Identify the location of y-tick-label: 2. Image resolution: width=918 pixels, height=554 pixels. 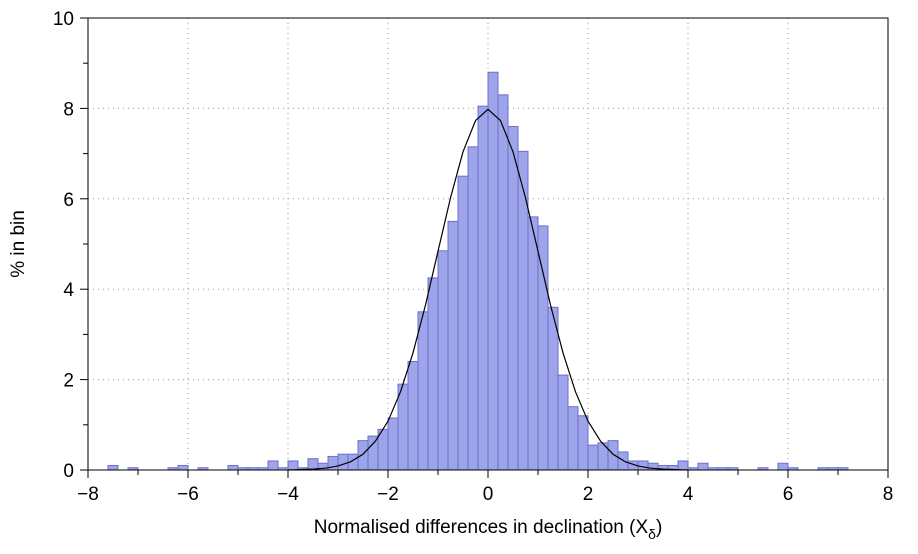
(68, 381).